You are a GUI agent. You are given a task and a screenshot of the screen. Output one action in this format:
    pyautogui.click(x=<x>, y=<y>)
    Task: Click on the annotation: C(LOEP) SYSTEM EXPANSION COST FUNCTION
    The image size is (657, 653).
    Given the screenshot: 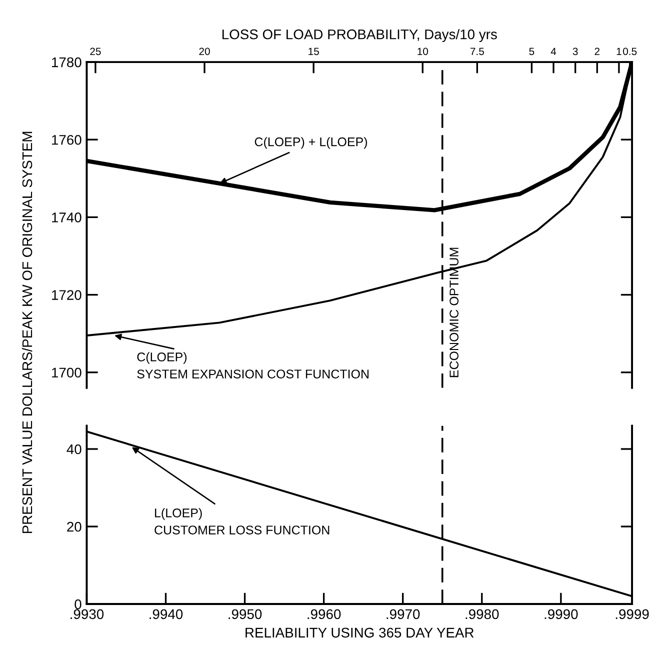 What is the action you would take?
    pyautogui.click(x=252, y=365)
    